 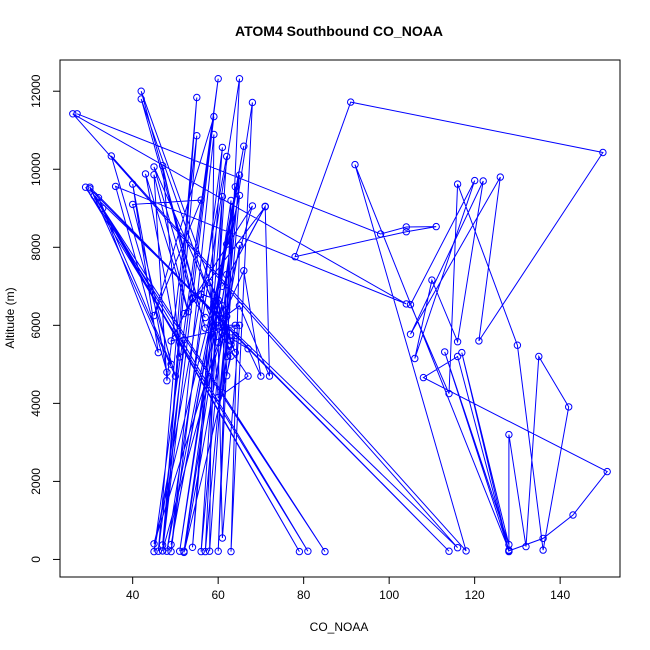 I want to click on x-tick-label: 140, so click(x=560, y=595).